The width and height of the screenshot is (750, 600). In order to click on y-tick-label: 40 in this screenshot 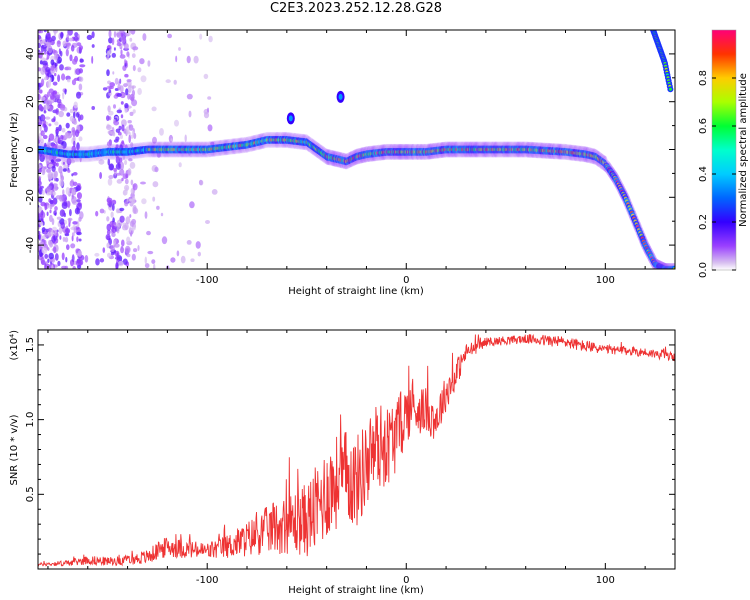, I will do `click(30, 54)`.